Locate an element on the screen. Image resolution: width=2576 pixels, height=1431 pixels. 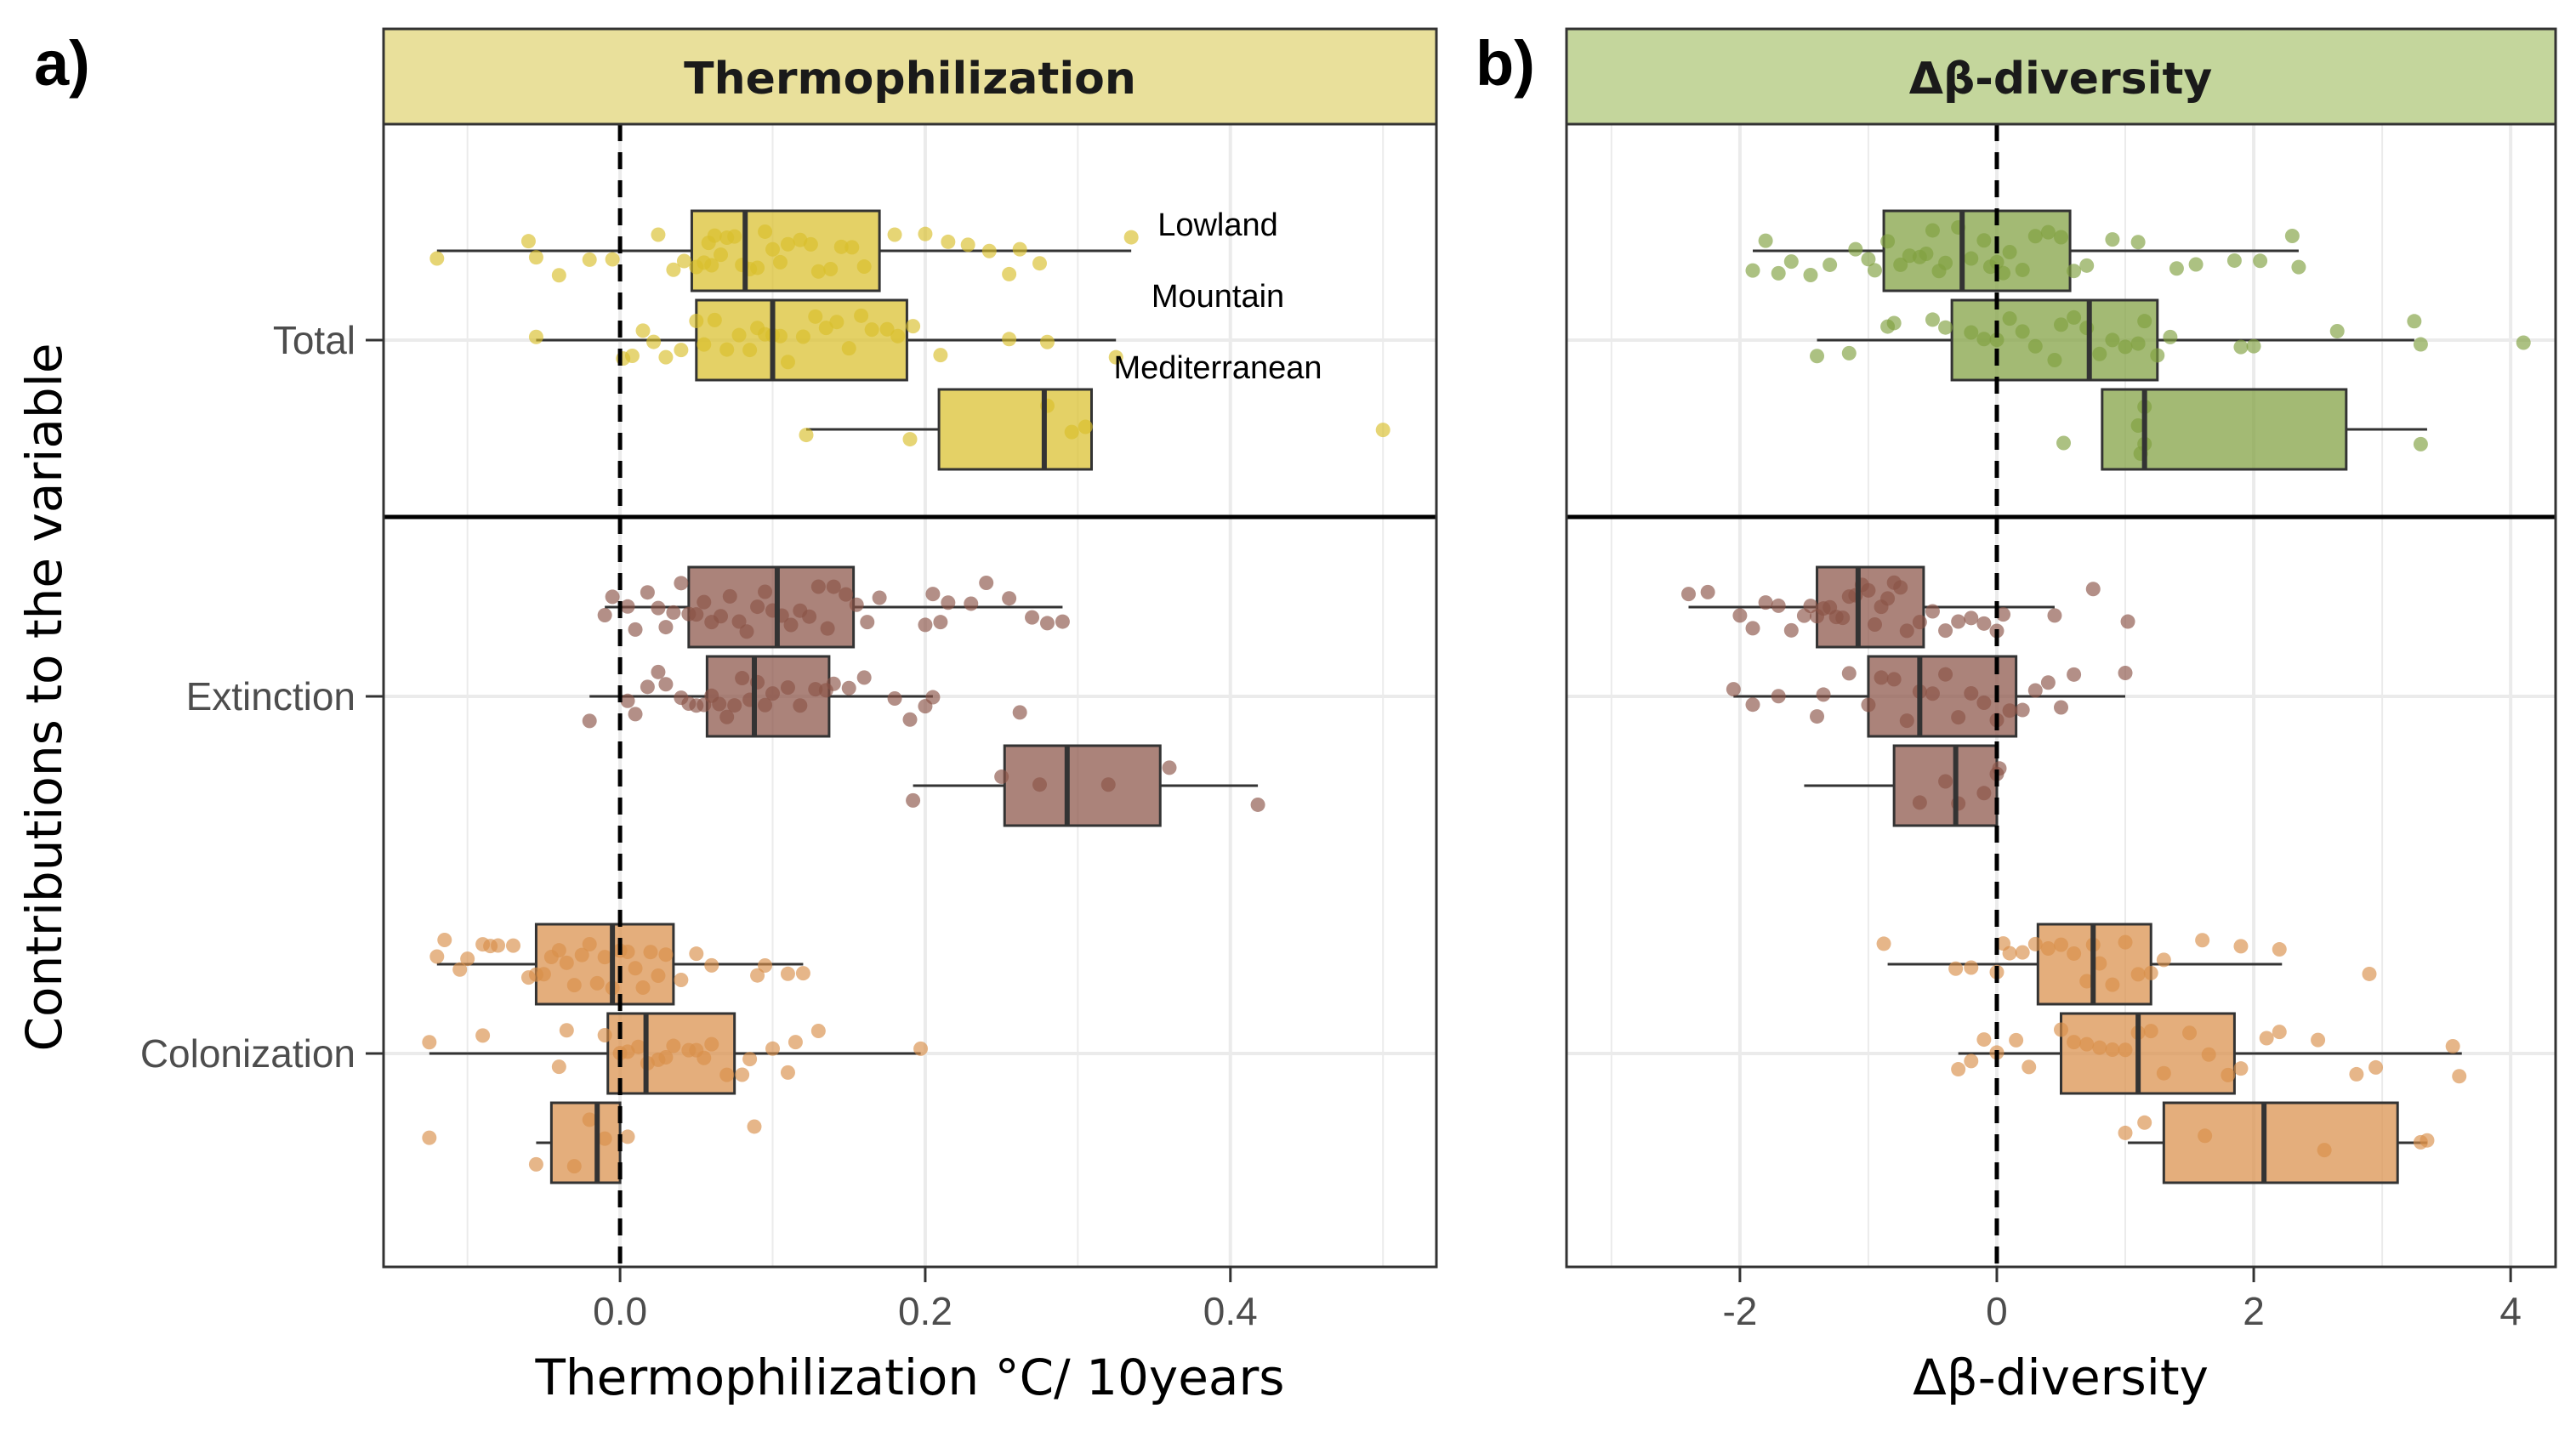
x-tick-label: 0.4 is located at coordinates (1230, 1311).